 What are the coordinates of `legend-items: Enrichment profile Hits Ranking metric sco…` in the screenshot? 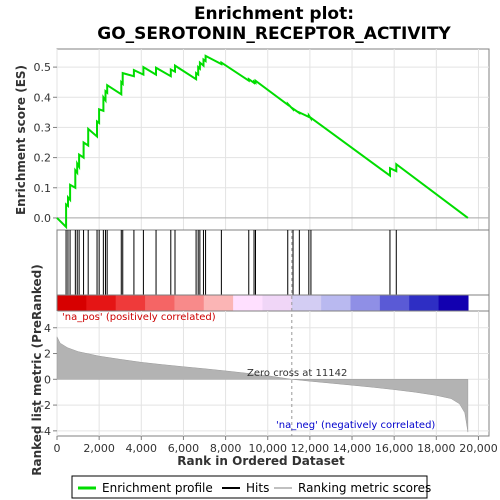 It's located at (254, 488).